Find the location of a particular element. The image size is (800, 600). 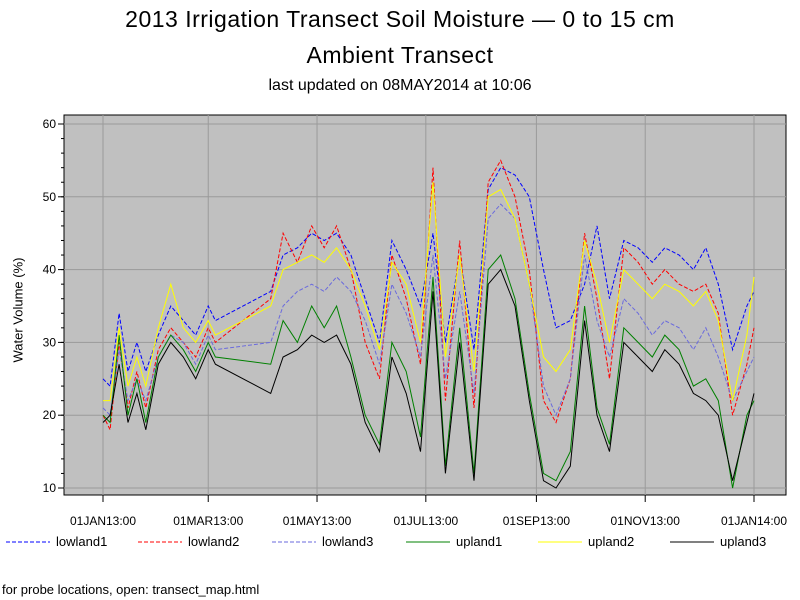

x-tick-label: 01NOV13:00 is located at coordinates (646, 521).